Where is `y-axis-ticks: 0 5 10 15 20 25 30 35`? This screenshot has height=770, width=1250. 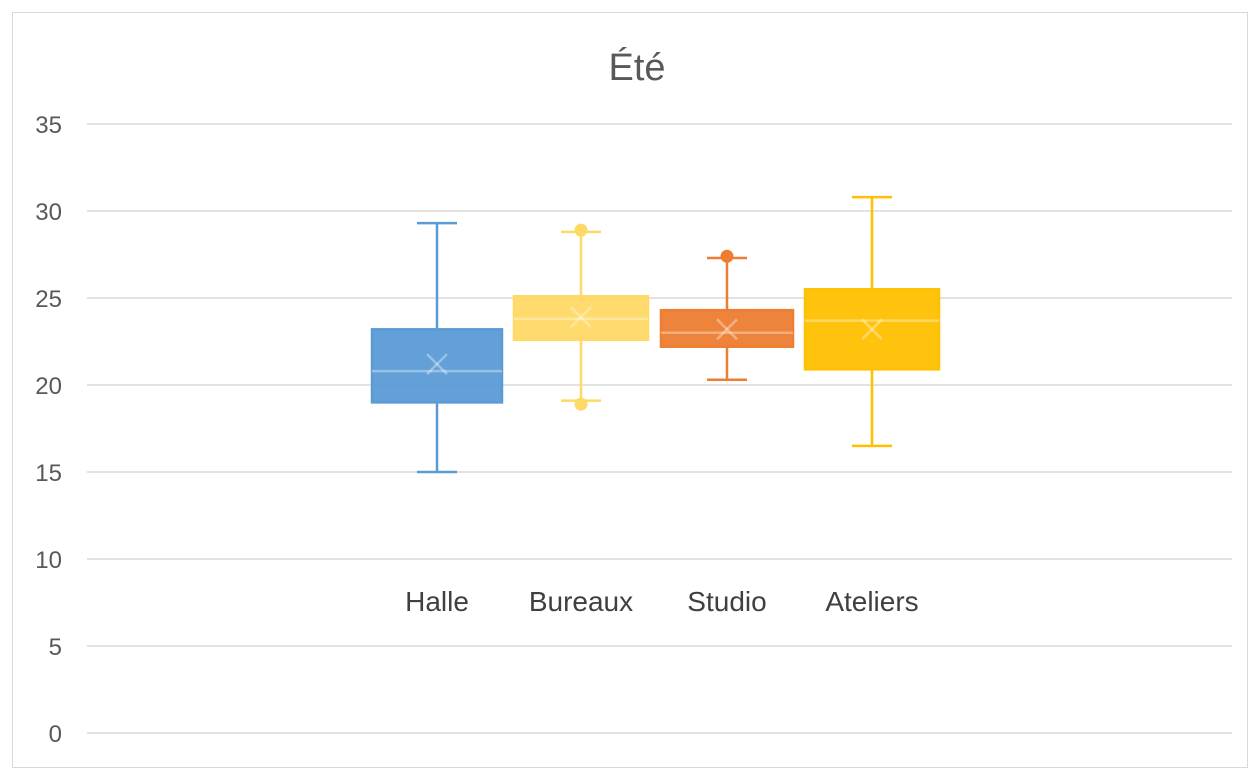
y-axis-ticks: 0 5 10 15 20 25 30 35 is located at coordinates (48, 430).